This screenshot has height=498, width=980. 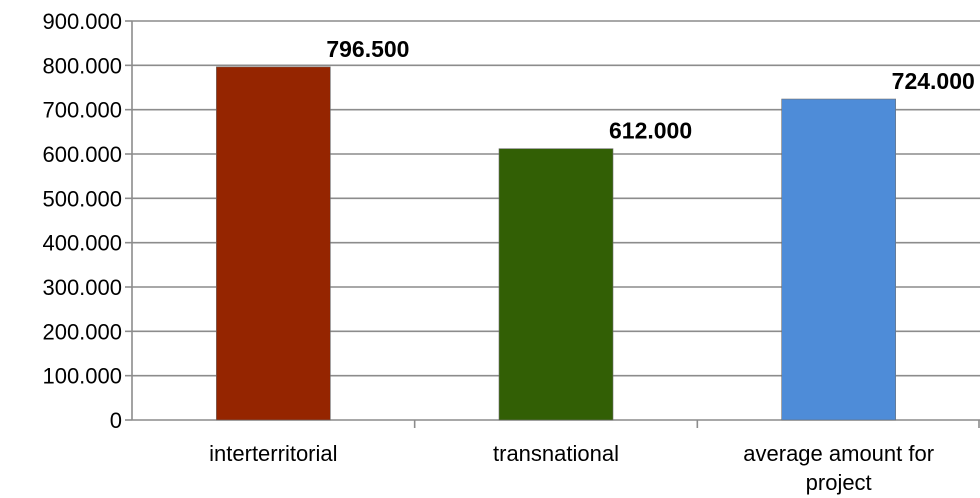 What do you see at coordinates (82, 65) in the screenshot?
I see `y-tick-label: 800.000` at bounding box center [82, 65].